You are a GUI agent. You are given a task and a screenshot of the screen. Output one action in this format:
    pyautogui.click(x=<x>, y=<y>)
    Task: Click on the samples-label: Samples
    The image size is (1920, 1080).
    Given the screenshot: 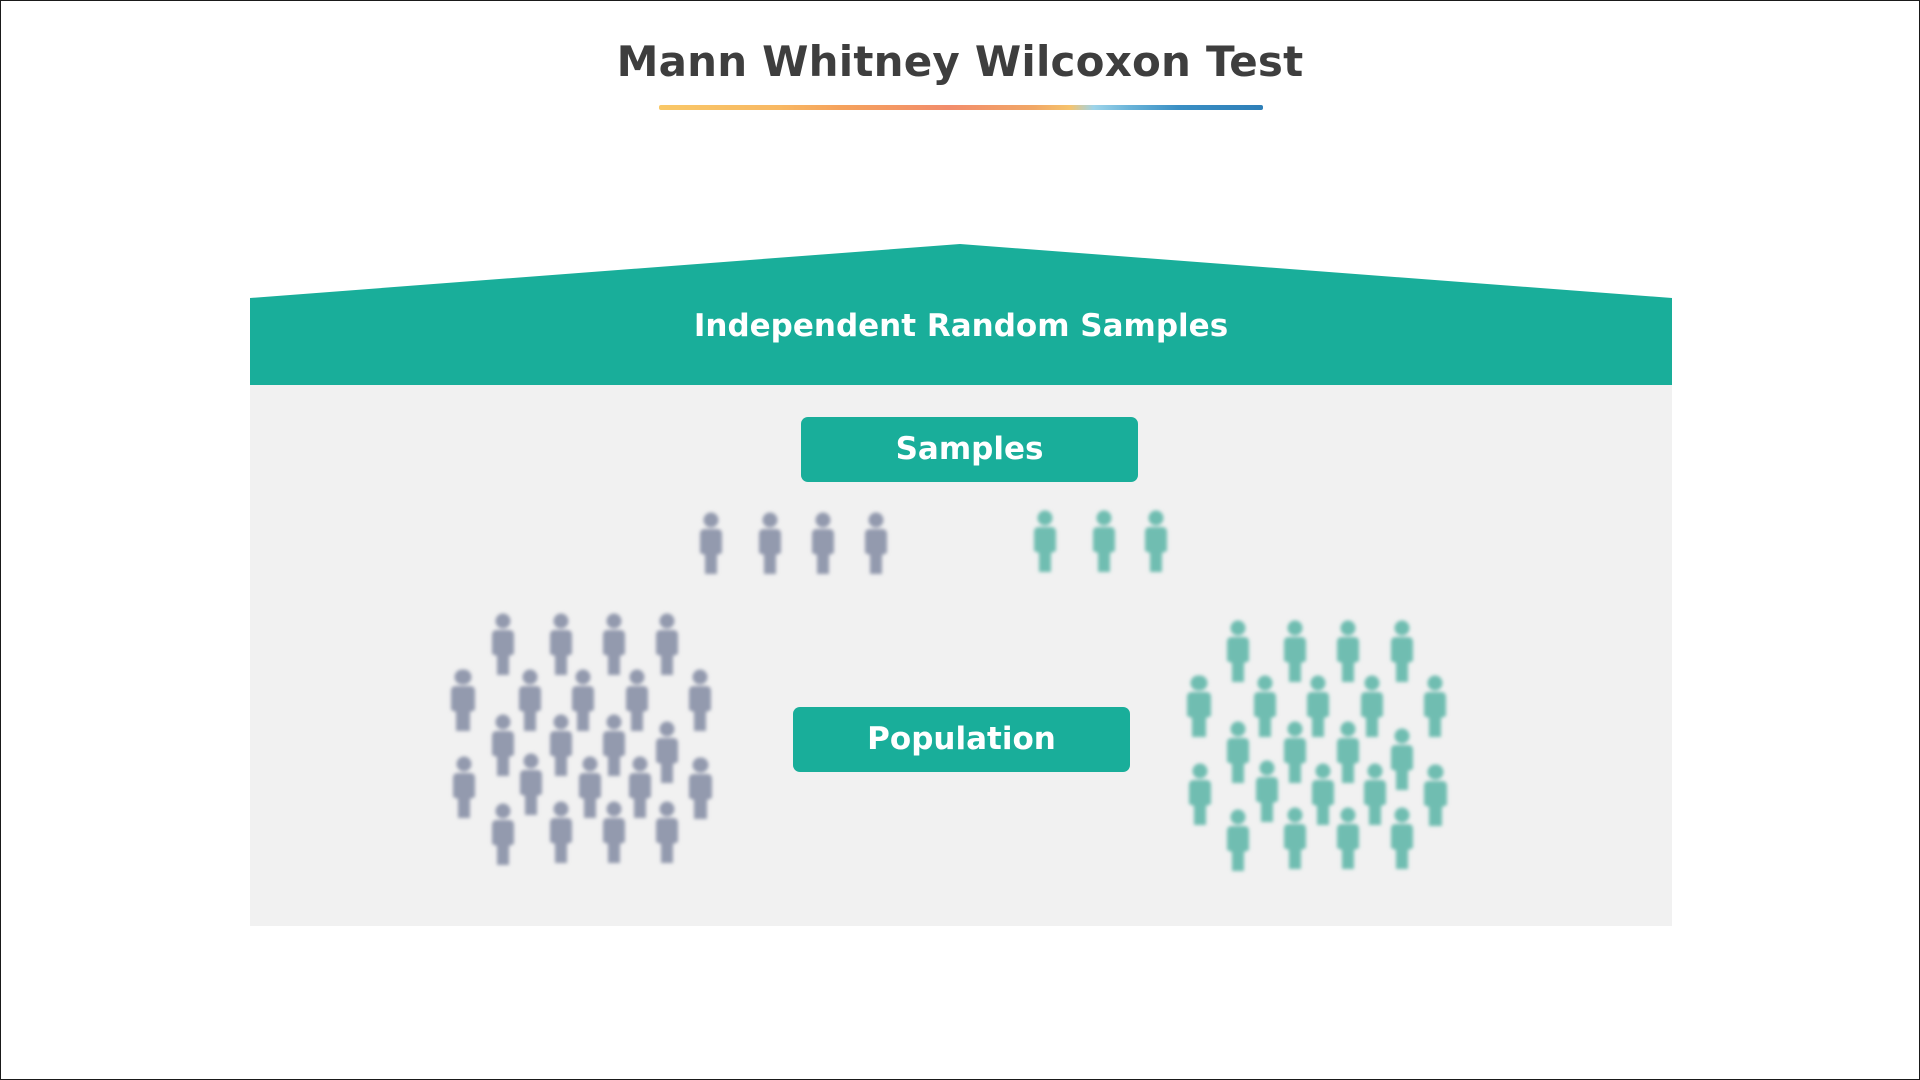 What is the action you would take?
    pyautogui.click(x=969, y=449)
    